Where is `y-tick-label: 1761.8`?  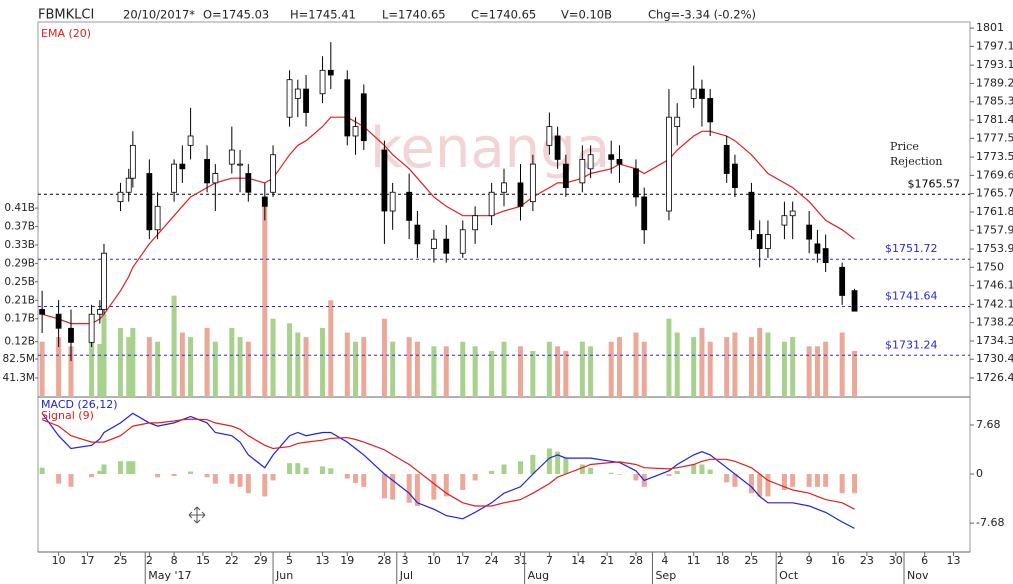
y-tick-label: 1761.8 is located at coordinates (994, 211).